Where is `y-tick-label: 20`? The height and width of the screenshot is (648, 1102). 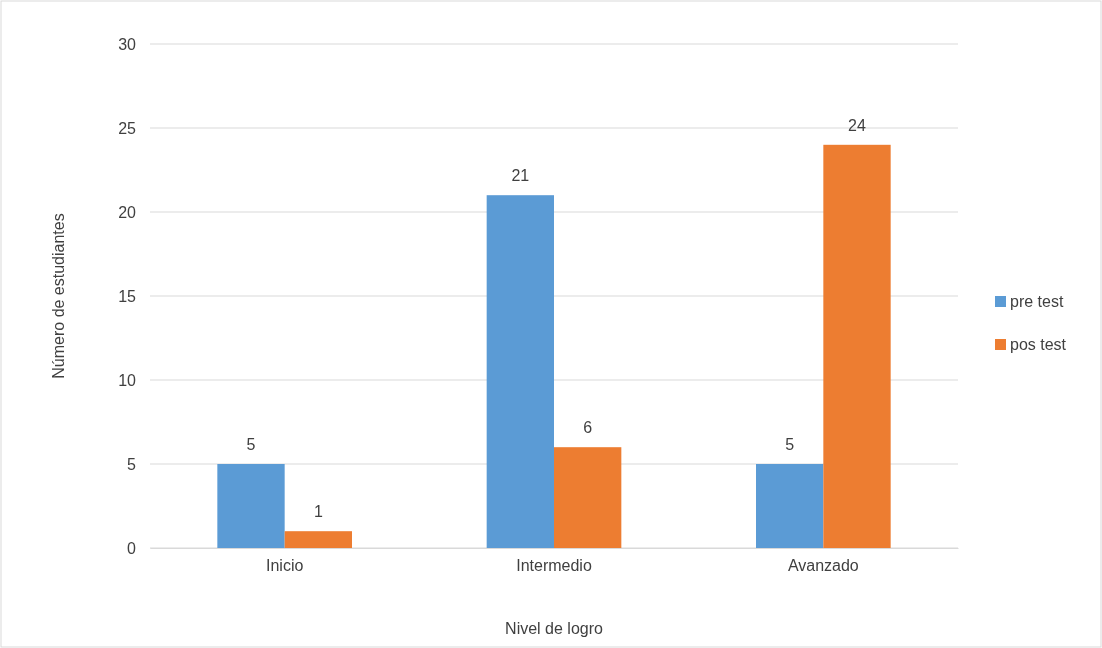
y-tick-label: 20 is located at coordinates (127, 212).